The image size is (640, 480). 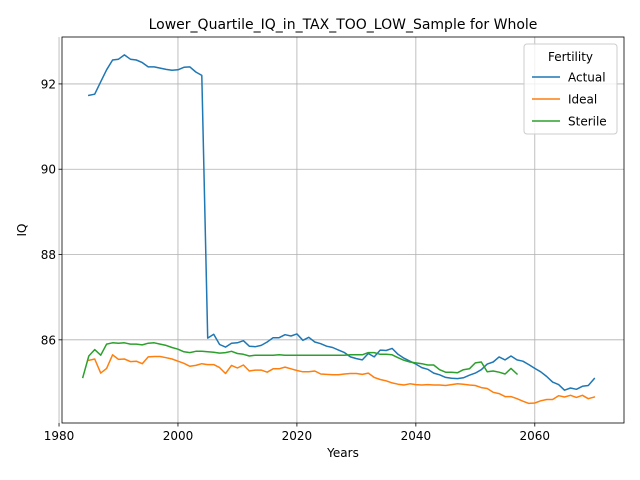 I want to click on x-tick-label: 2040, so click(x=416, y=436).